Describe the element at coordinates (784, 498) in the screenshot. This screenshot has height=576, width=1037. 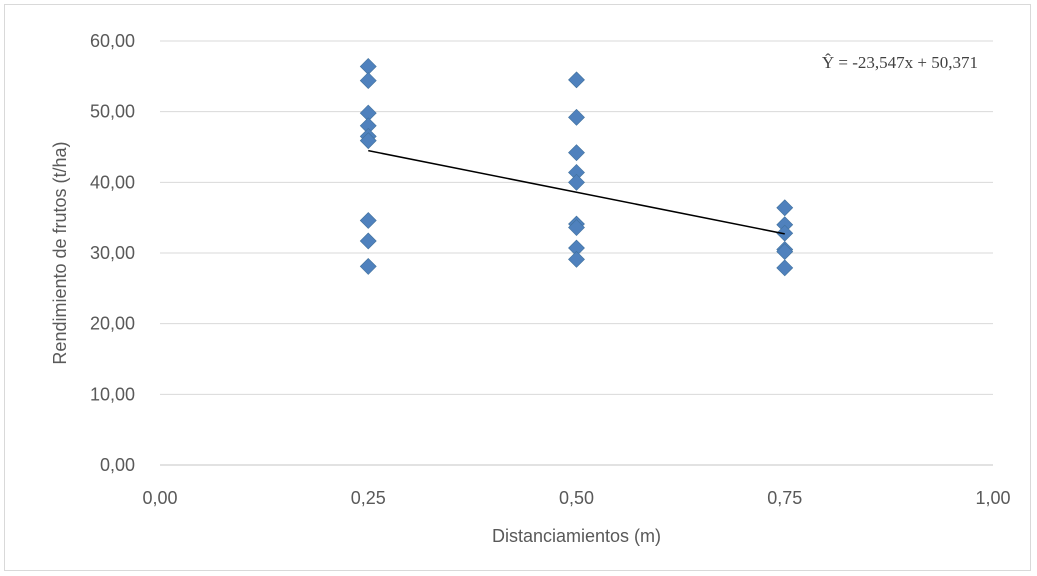
I see `x-tick-label: 0,75` at that location.